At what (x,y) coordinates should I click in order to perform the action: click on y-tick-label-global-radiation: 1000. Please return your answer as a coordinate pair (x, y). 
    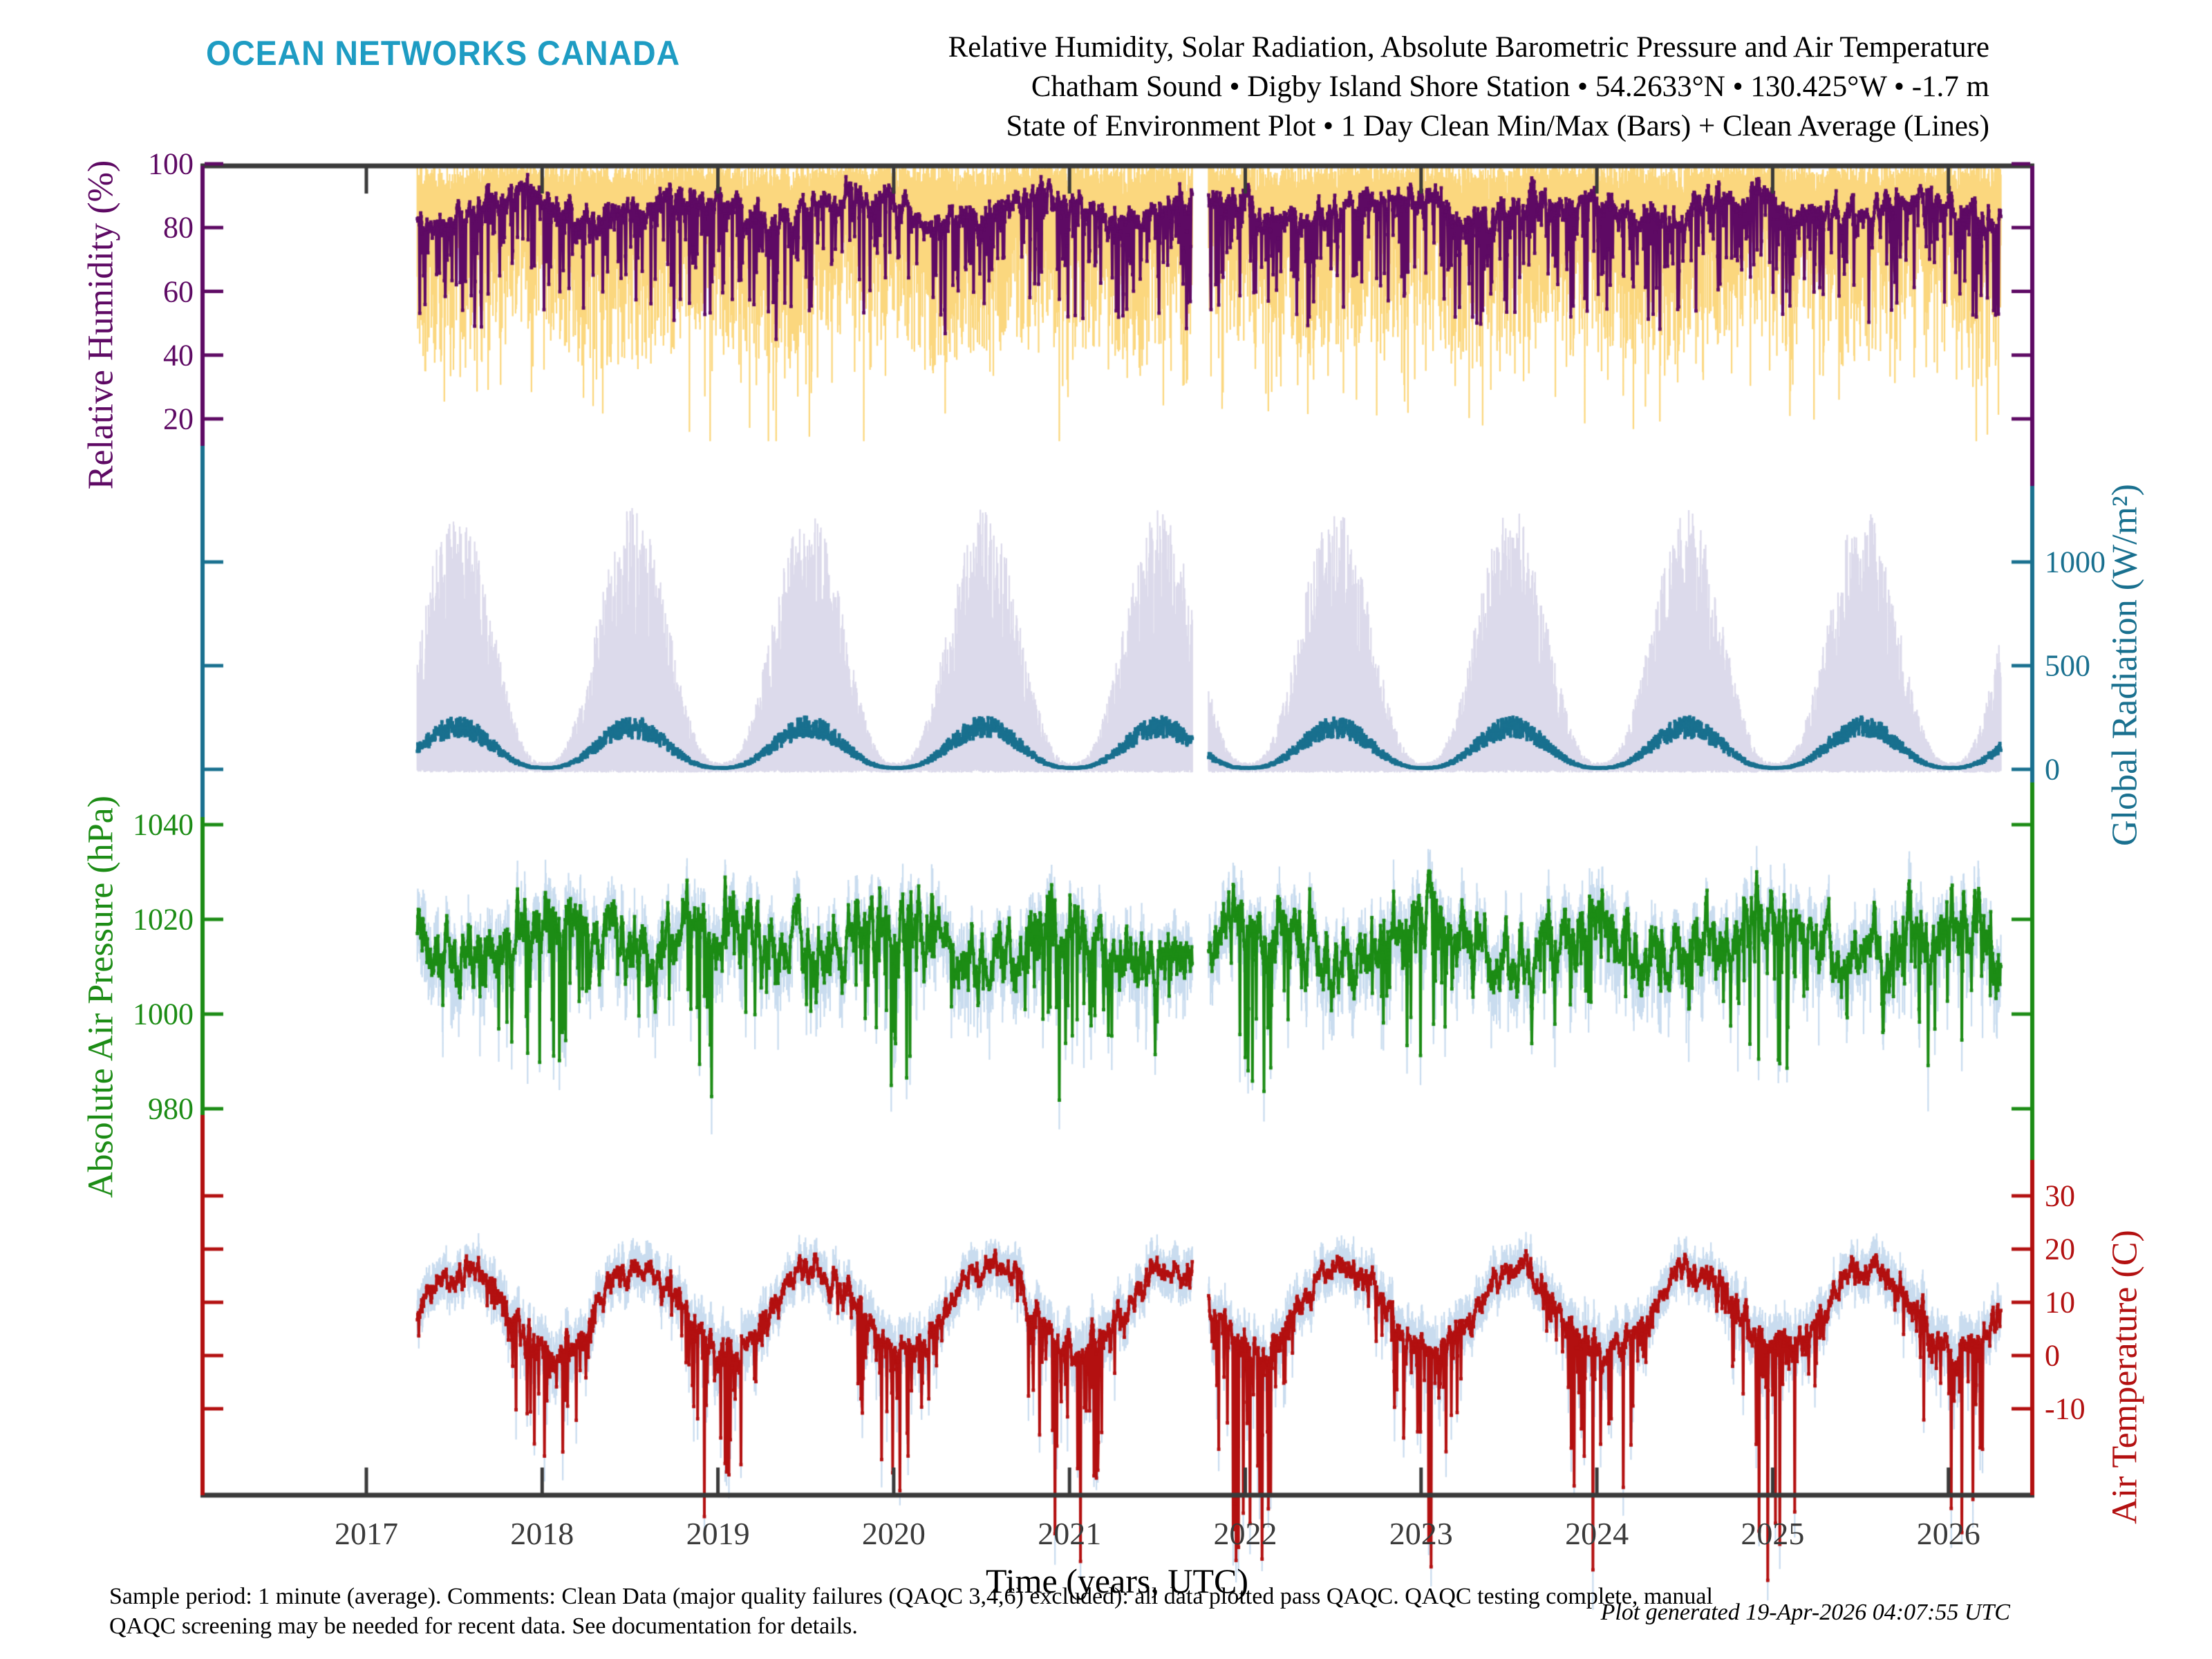
    Looking at the image, I should click on (2075, 562).